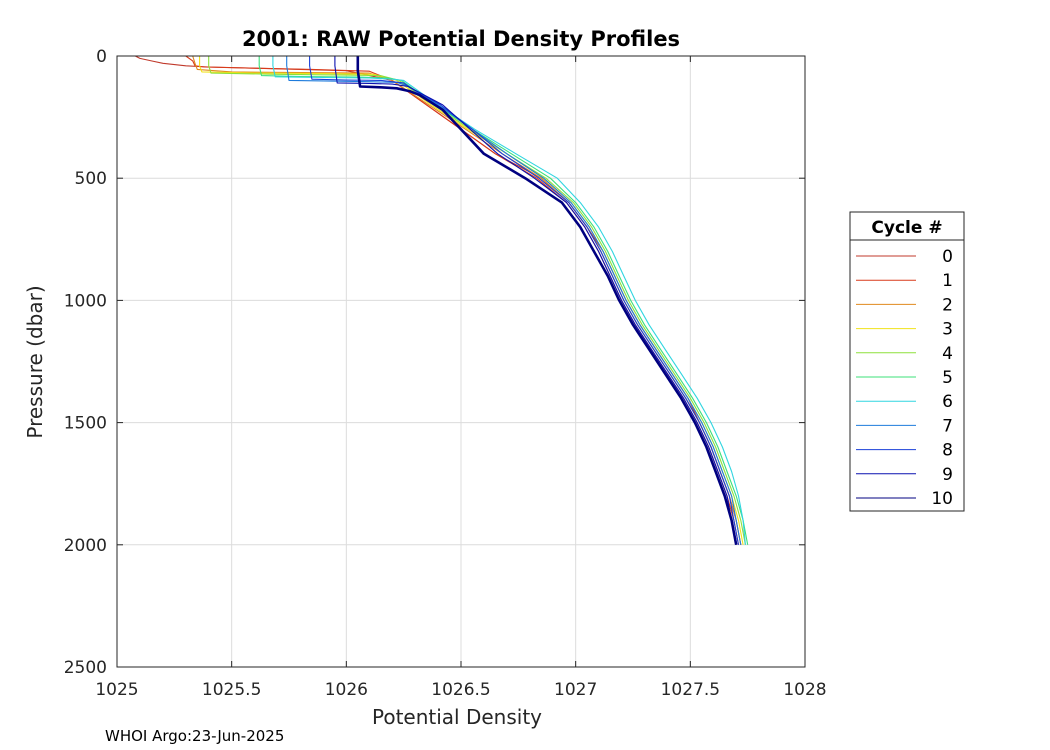 The image size is (1050, 750). I want to click on legend-label-cycle-4: 4, so click(947, 354).